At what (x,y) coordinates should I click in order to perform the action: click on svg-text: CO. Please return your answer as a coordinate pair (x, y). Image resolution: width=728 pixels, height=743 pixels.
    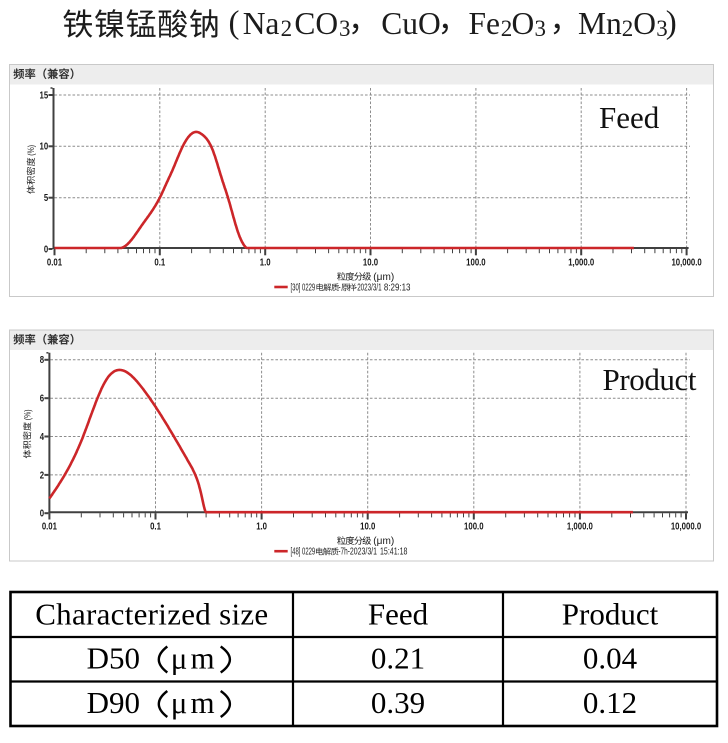
    Looking at the image, I should click on (316, 23).